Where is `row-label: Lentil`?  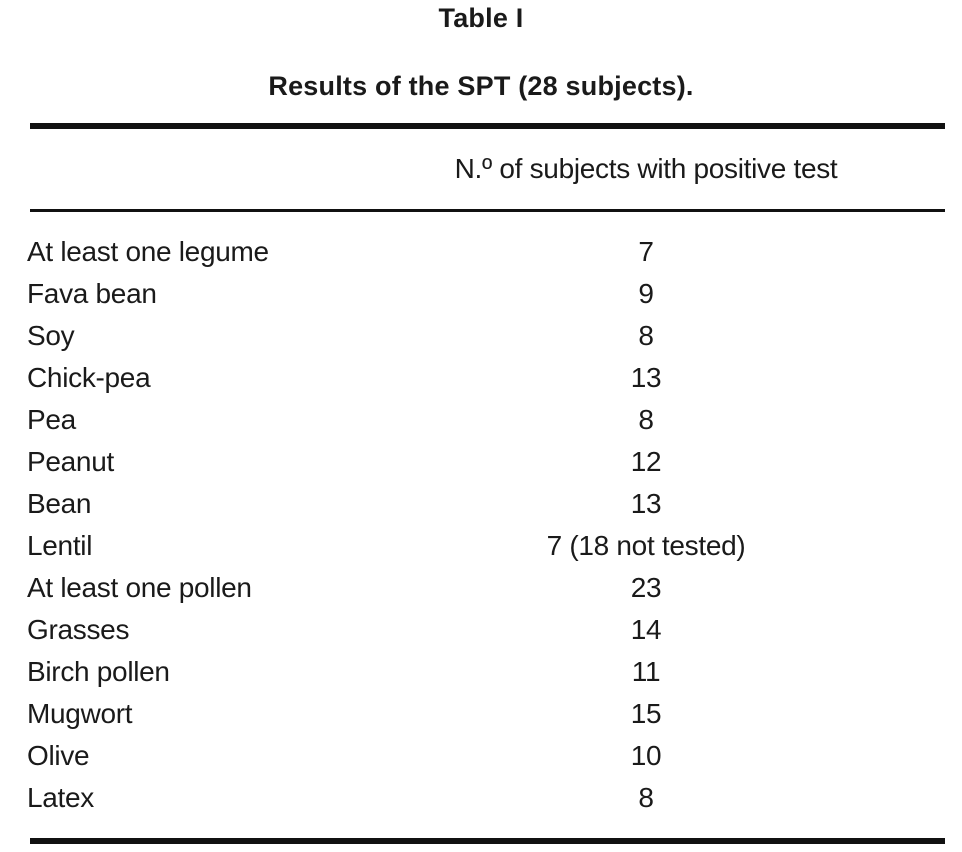 row-label: Lentil is located at coordinates (60, 545).